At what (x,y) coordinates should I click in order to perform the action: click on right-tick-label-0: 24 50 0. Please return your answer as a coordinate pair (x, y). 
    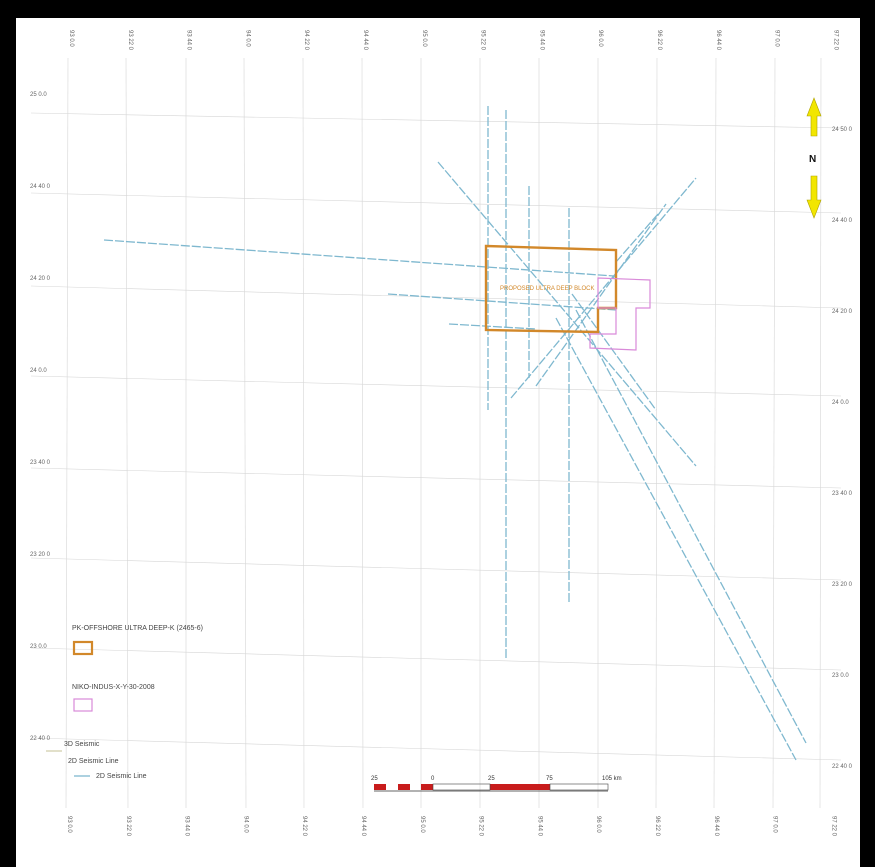
    Looking at the image, I should click on (842, 130).